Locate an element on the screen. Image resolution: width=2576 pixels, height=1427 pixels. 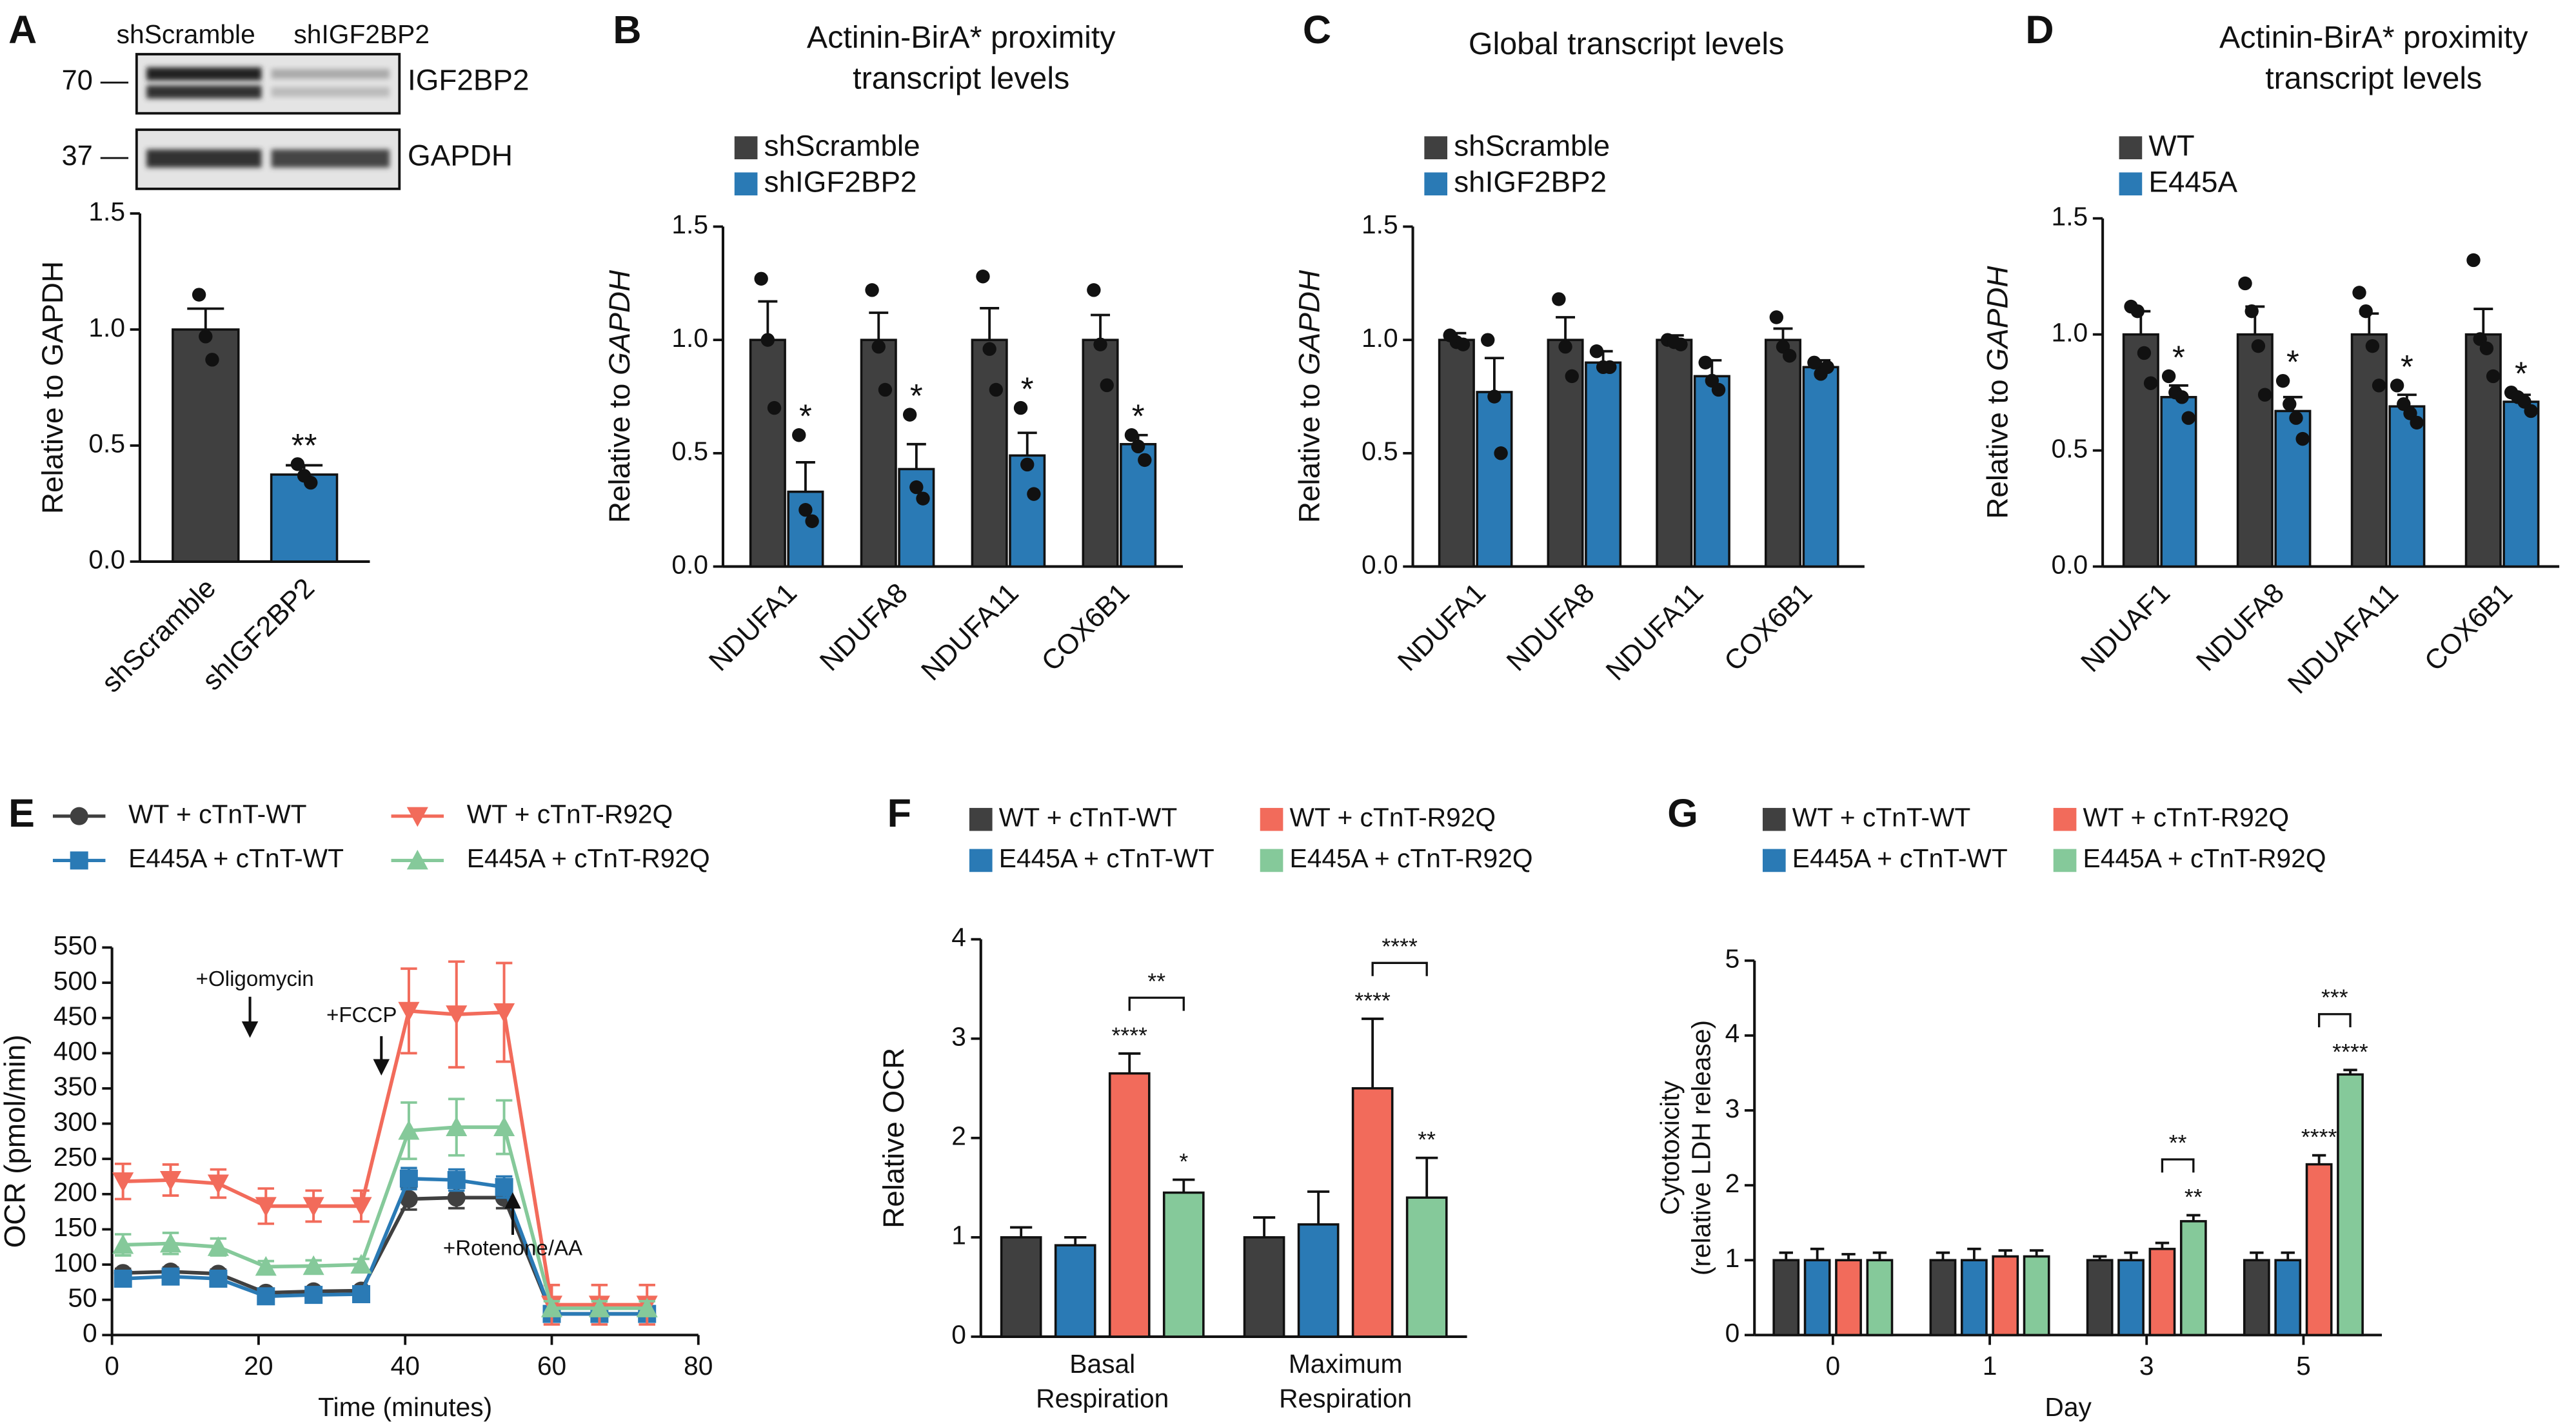
significance: **** is located at coordinates (1372, 1001).